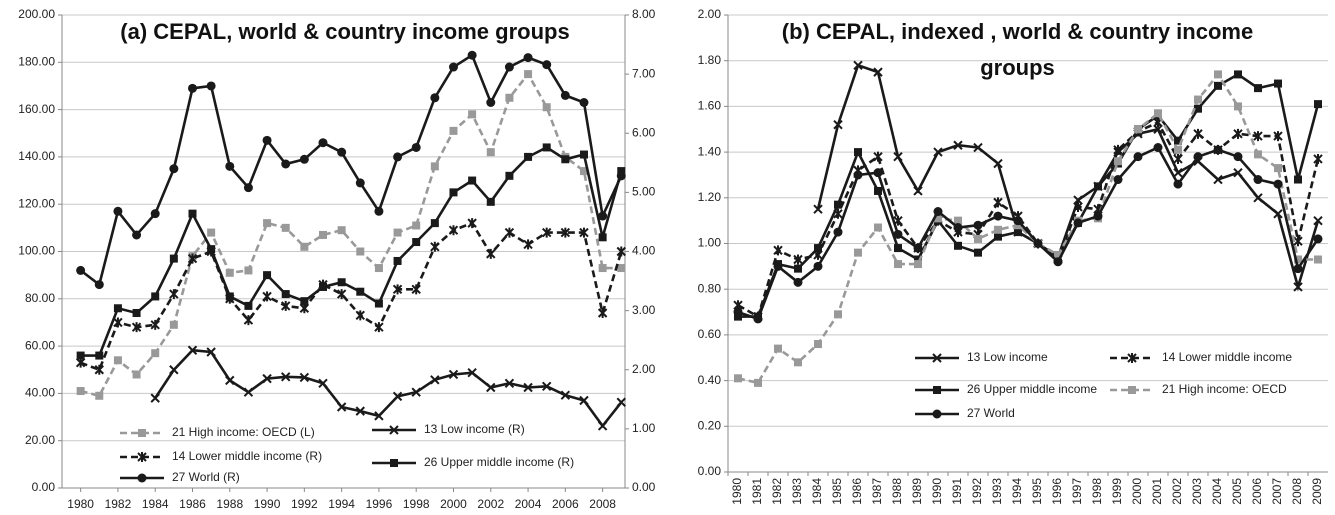 Image resolution: width=1335 pixels, height=515 pixels. What do you see at coordinates (710, 288) in the screenshot?
I see `y-tick-label: 0.80` at bounding box center [710, 288].